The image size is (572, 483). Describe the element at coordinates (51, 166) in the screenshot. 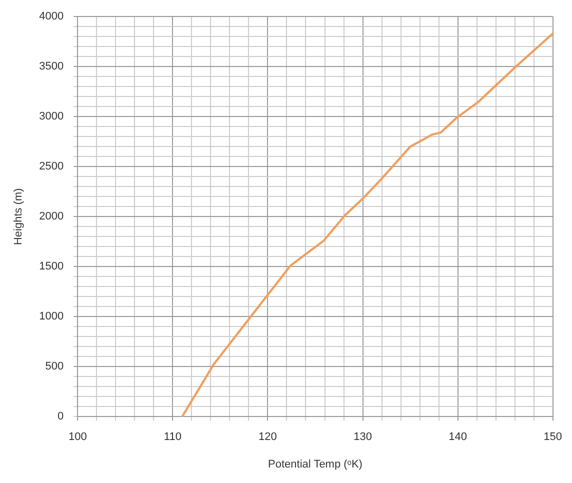

I see `y-tick-label: 2500` at that location.